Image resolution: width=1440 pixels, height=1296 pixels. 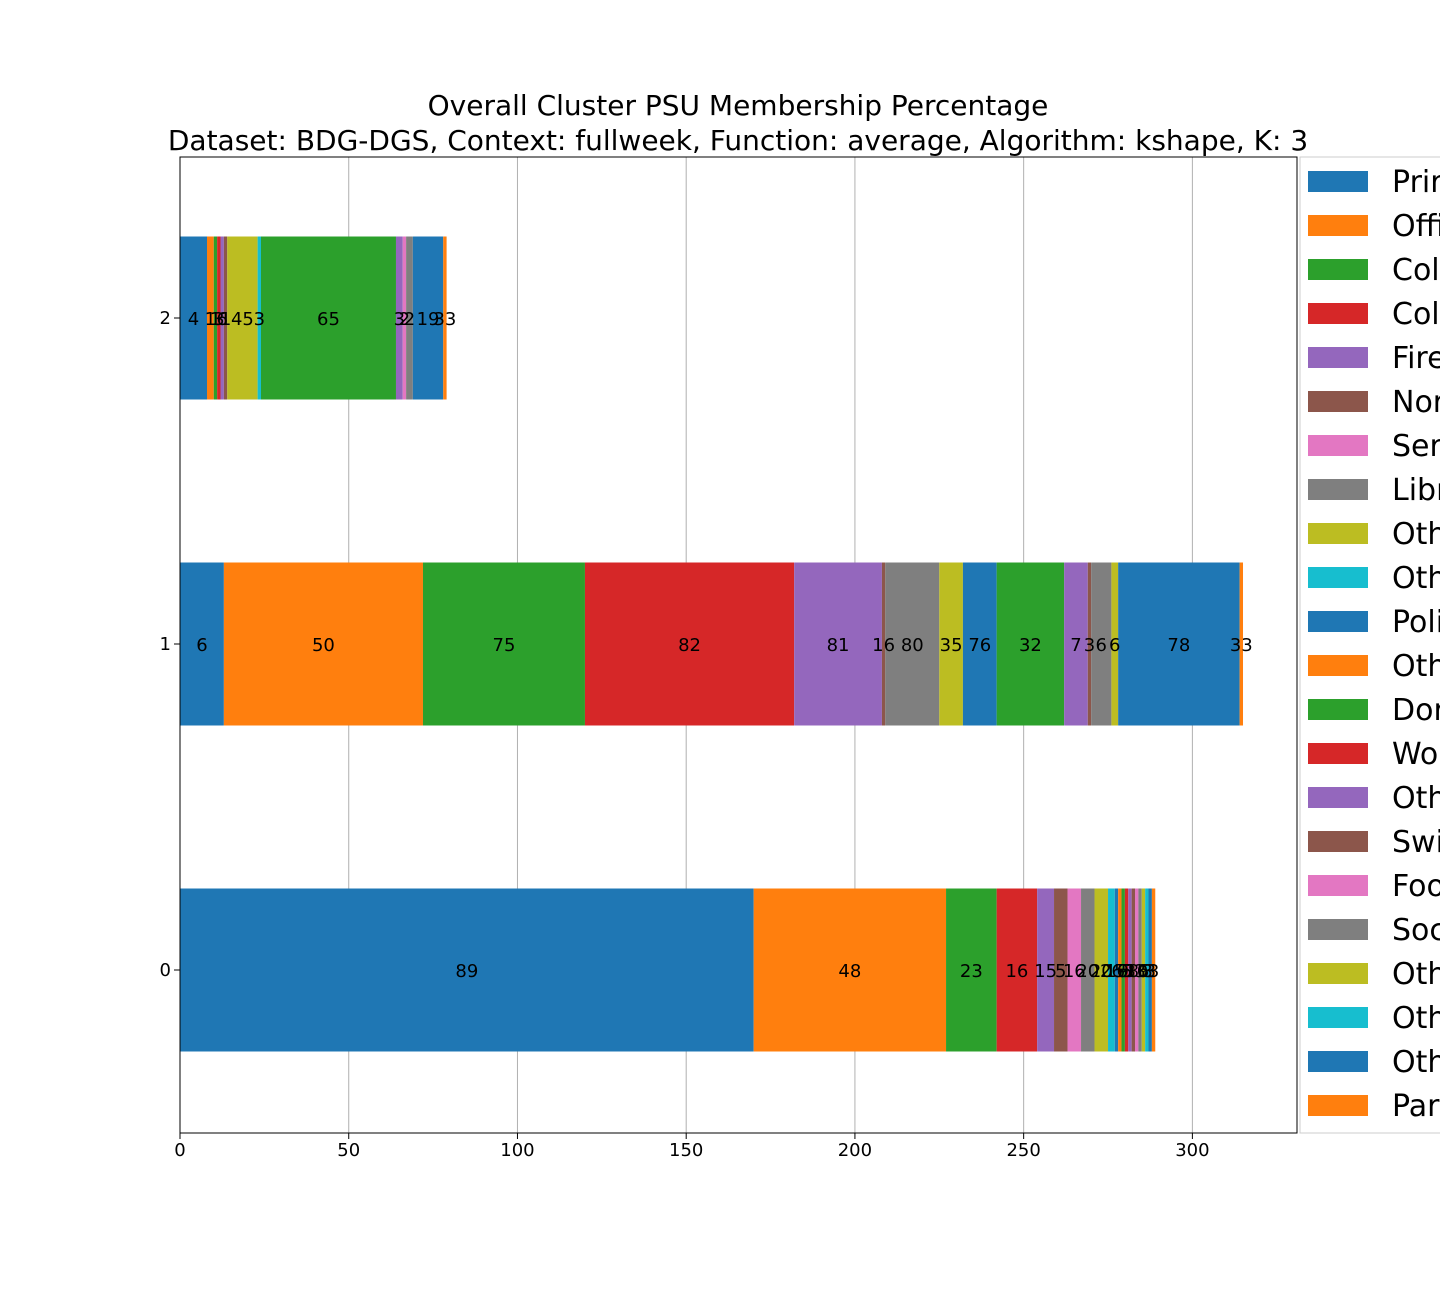 I want to click on bar-value-label: 32, so click(x=1030, y=645).